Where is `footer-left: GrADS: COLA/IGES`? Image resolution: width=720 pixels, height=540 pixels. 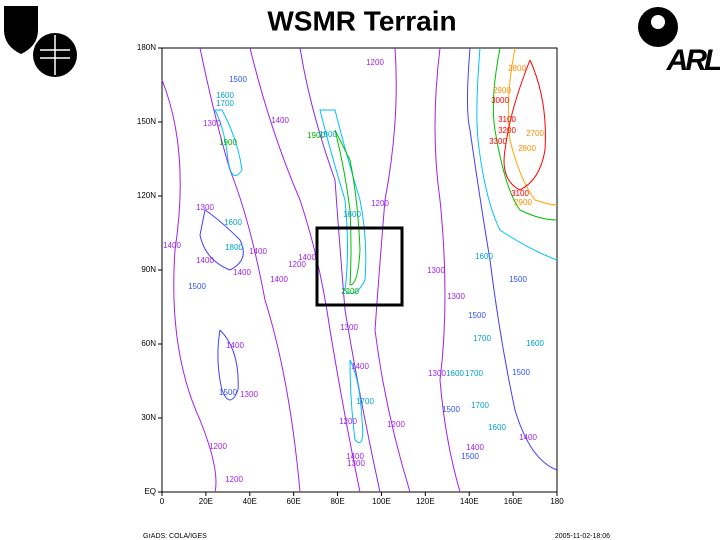
footer-left: GrADS: COLA/IGES is located at coordinates (175, 536).